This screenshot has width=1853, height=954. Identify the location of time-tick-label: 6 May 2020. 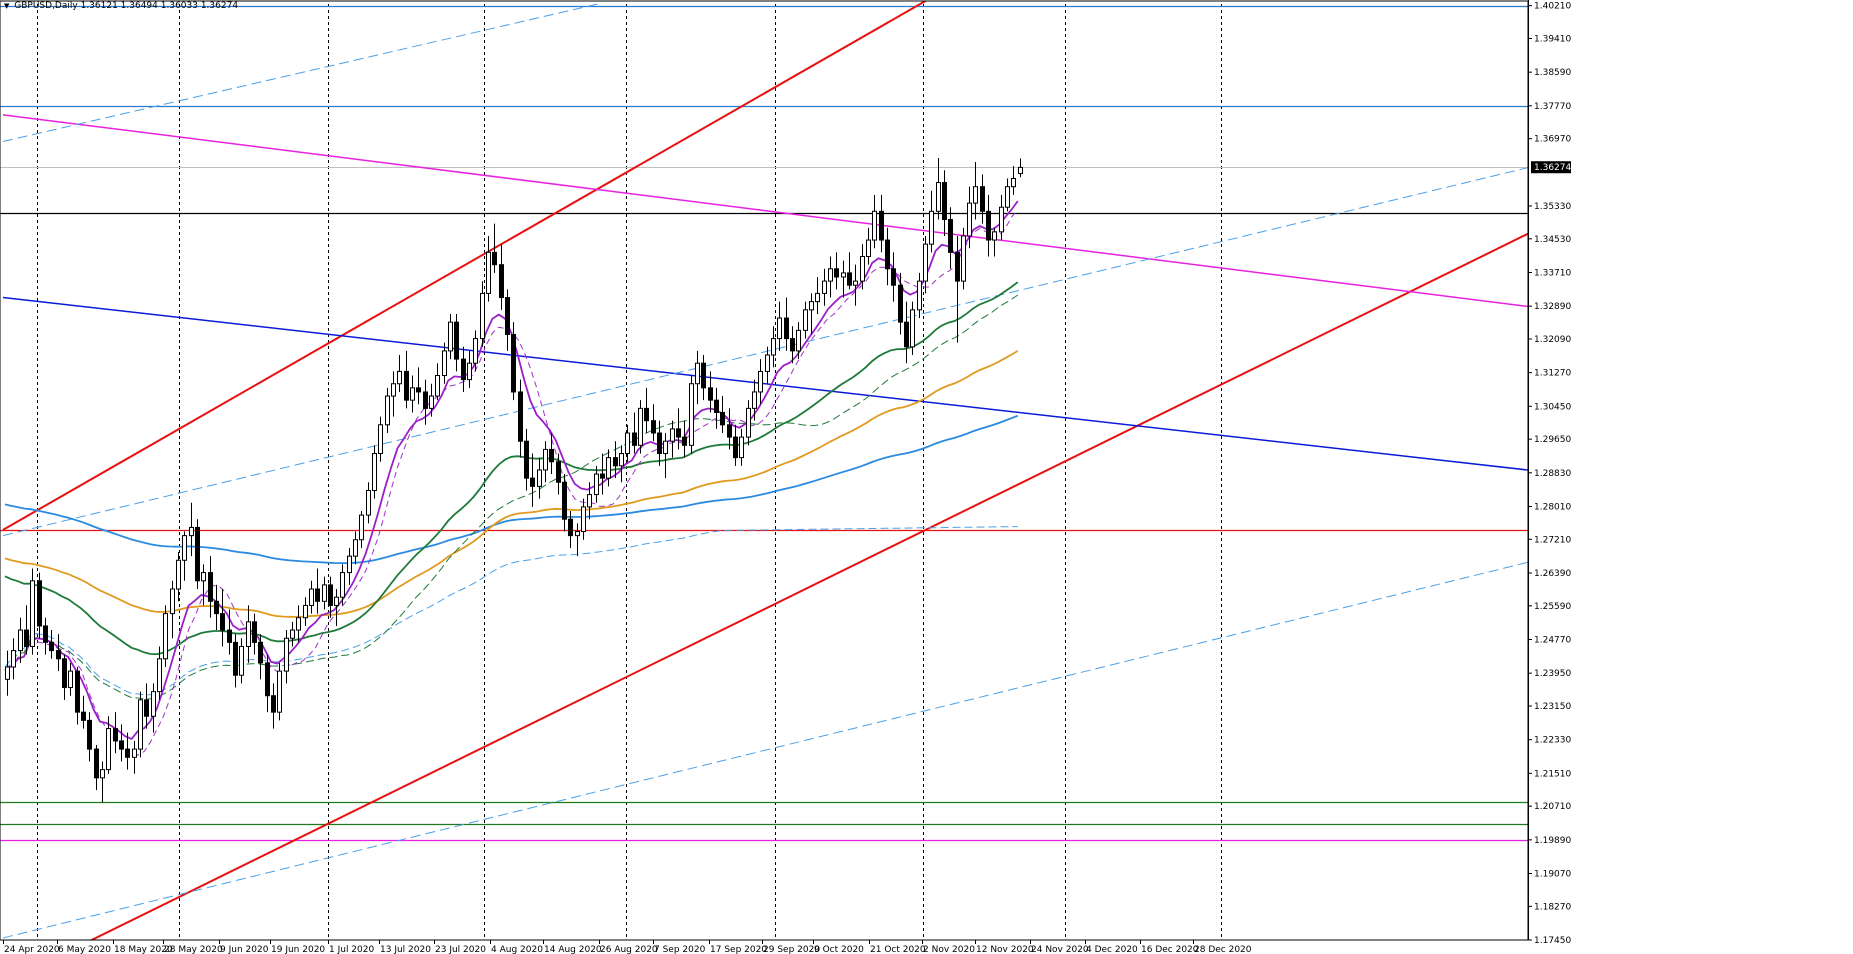
(84, 949).